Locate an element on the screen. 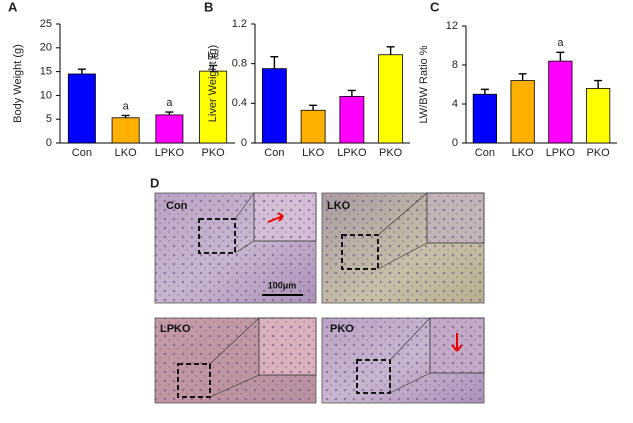  image-label: LKO is located at coordinates (339, 206).